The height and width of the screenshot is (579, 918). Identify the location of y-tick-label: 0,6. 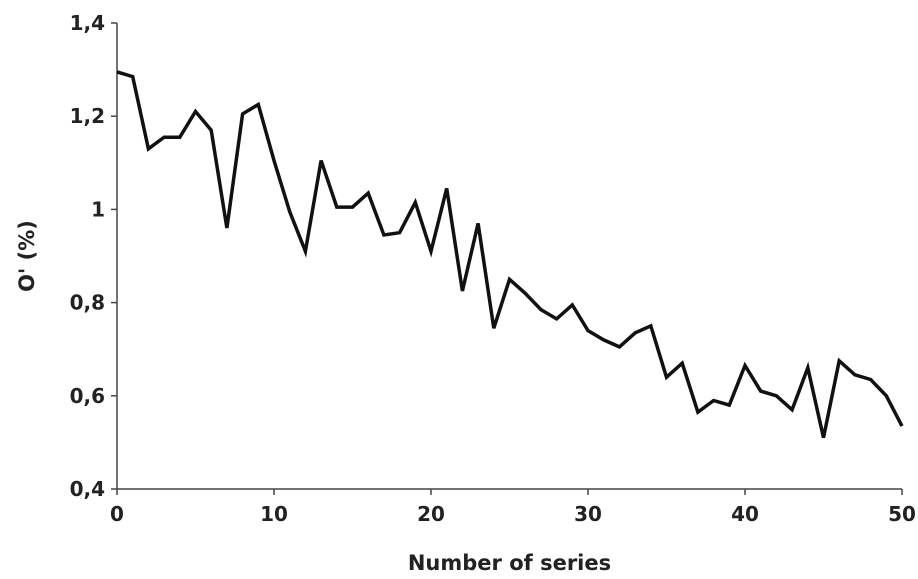
(87, 396).